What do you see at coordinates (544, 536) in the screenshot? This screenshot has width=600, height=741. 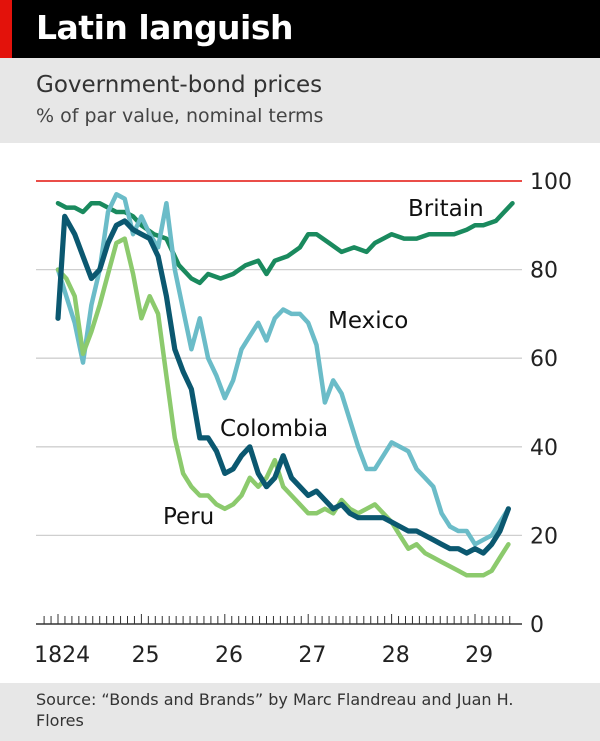 I see `y-tick-label-20: 20` at bounding box center [544, 536].